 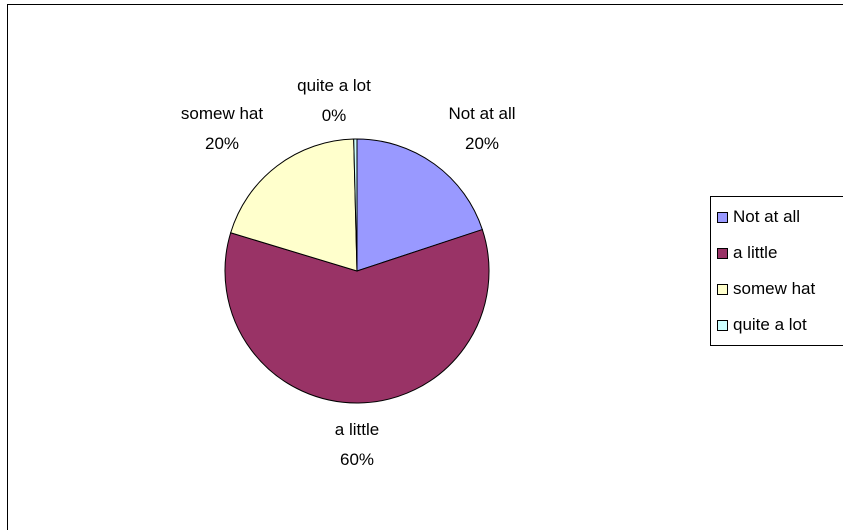 I want to click on slice-label-quite-a-lot: quite a lot, so click(x=334, y=85).